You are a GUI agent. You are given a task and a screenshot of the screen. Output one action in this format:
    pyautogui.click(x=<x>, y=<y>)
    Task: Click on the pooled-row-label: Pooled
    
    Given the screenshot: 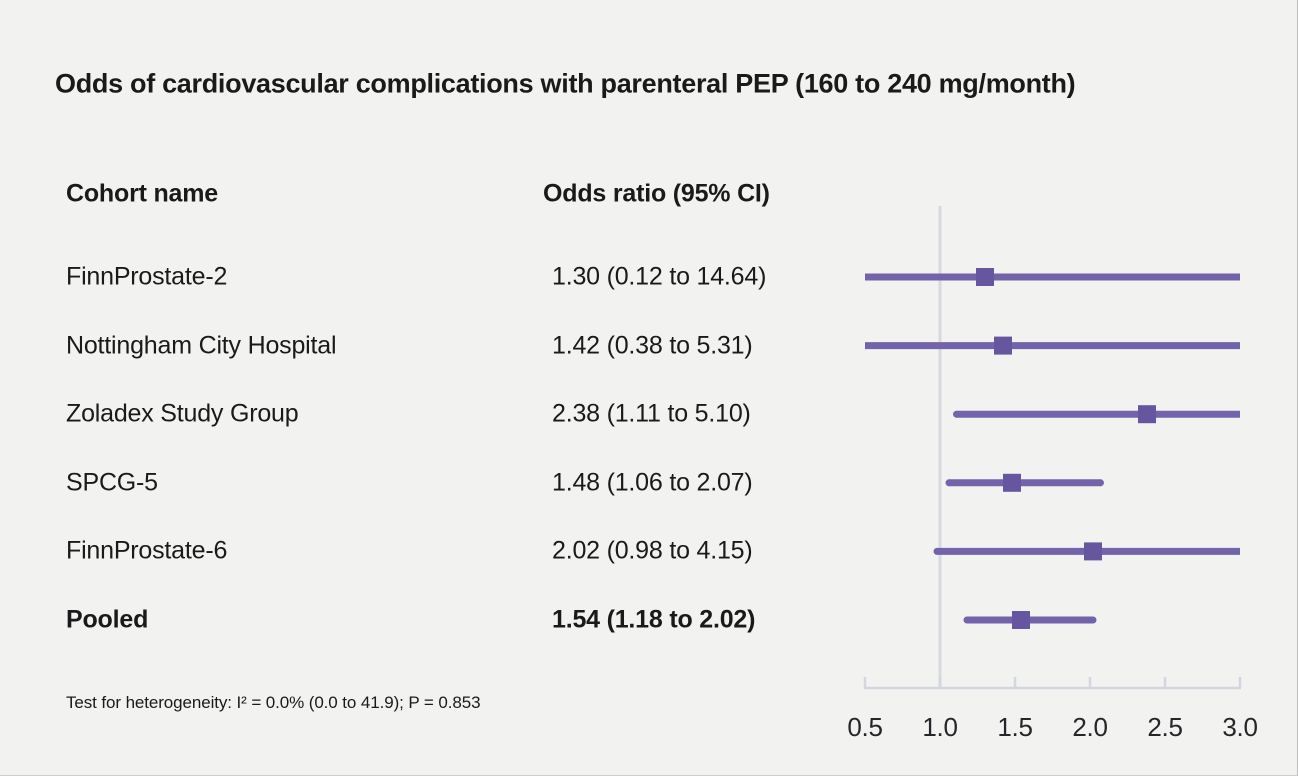 What is the action you would take?
    pyautogui.click(x=107, y=619)
    